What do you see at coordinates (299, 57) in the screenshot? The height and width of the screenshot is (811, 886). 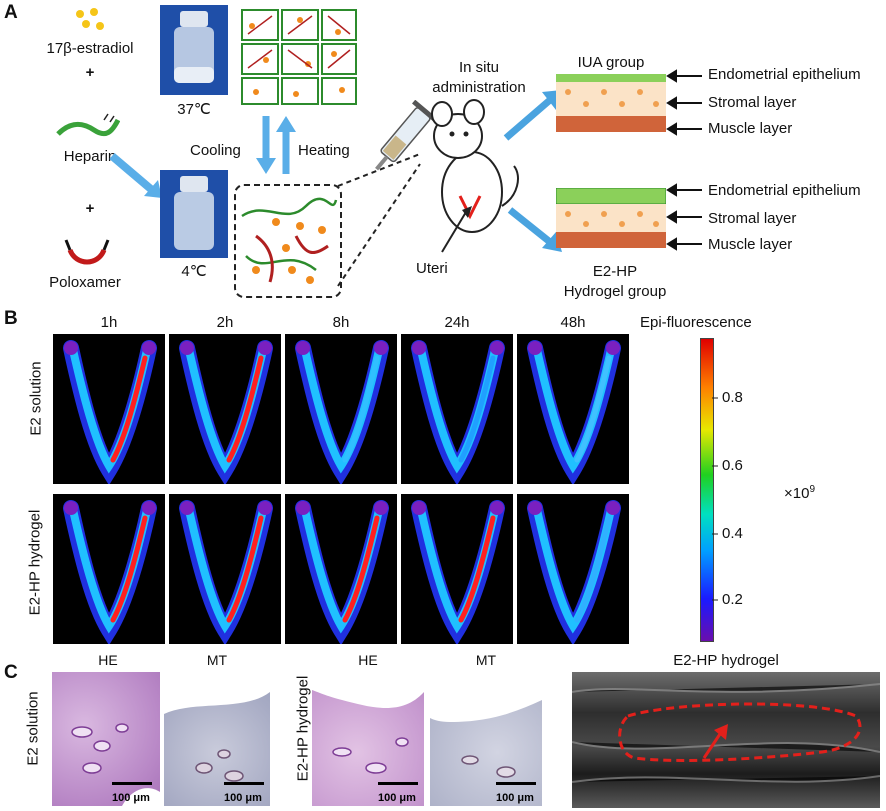 I see `gel-network-icon` at bounding box center [299, 57].